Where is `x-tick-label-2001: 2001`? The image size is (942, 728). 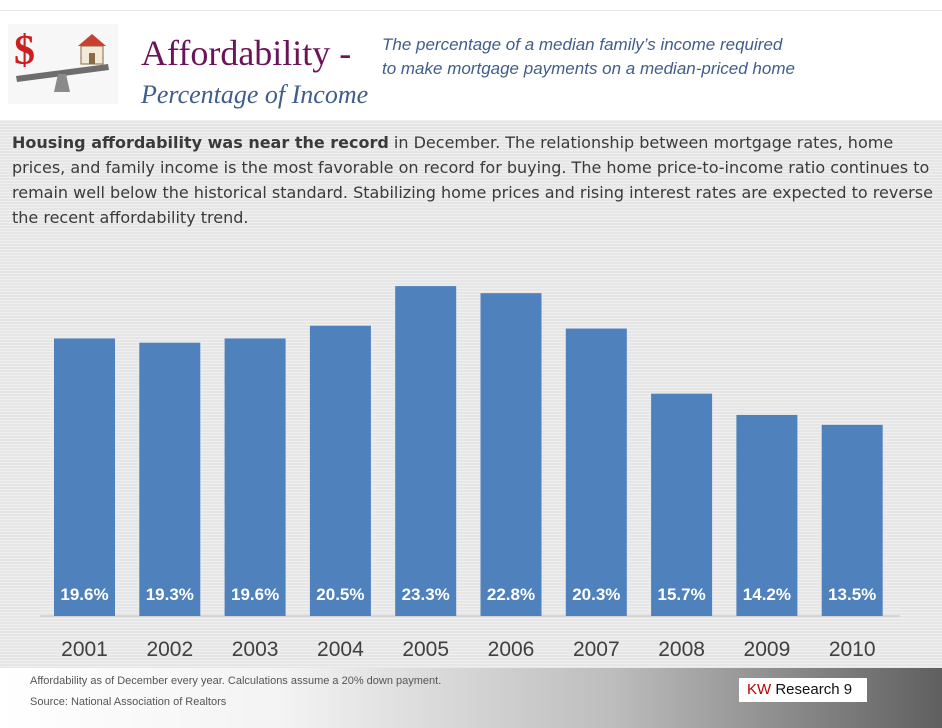 x-tick-label-2001: 2001 is located at coordinates (84, 649).